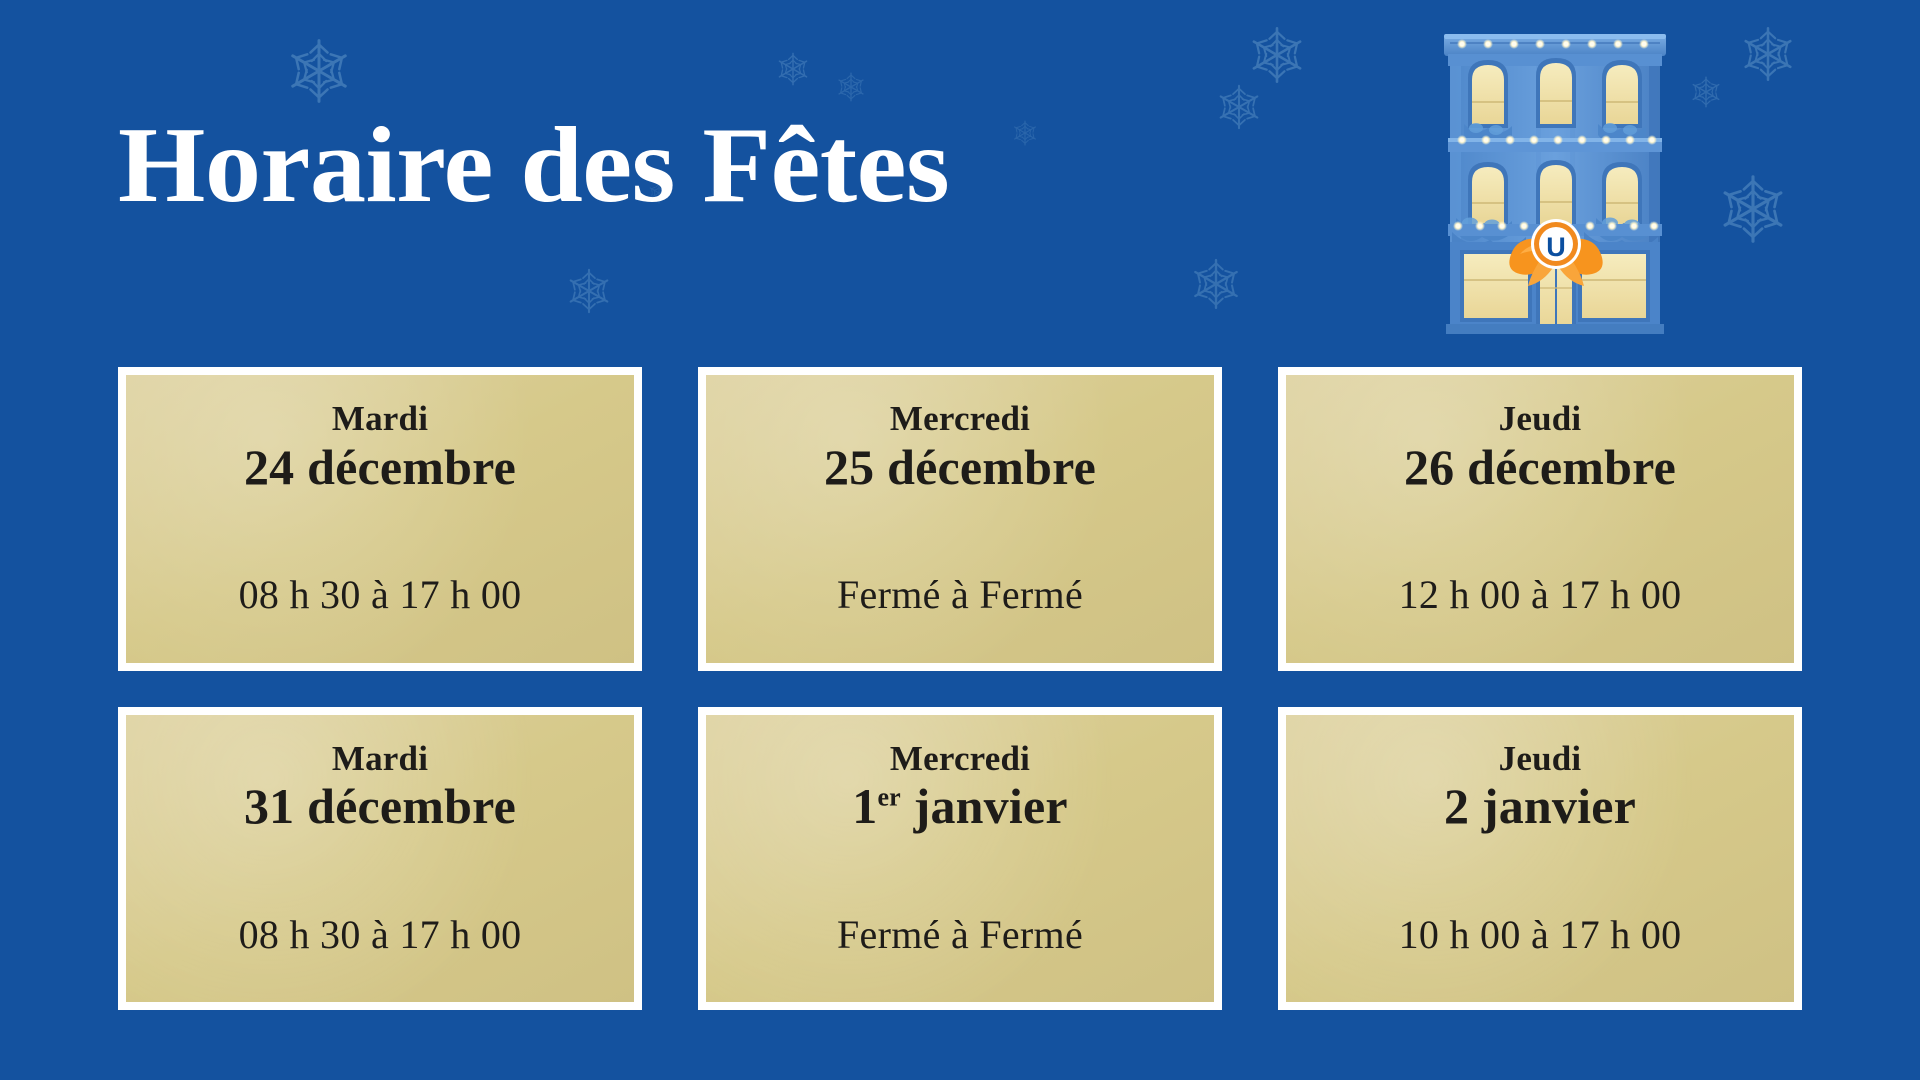  I want to click on schedule-card: Mardi 31 décembre 08 h 30 à 17 h 00, so click(380, 858).